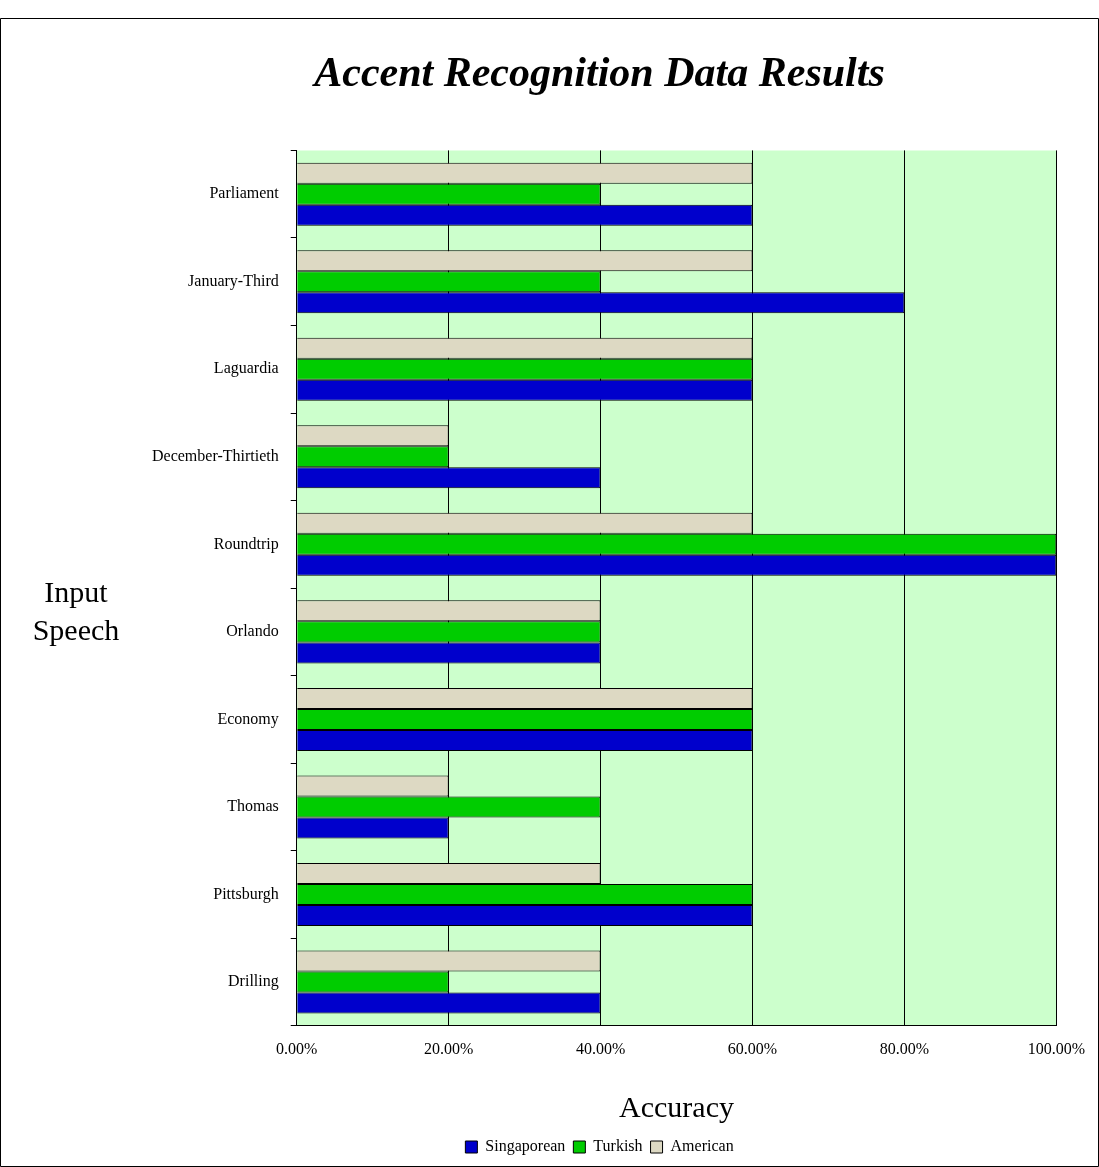 The height and width of the screenshot is (1167, 1099). What do you see at coordinates (676, 1106) in the screenshot?
I see `x-axis-title: Accuracy` at bounding box center [676, 1106].